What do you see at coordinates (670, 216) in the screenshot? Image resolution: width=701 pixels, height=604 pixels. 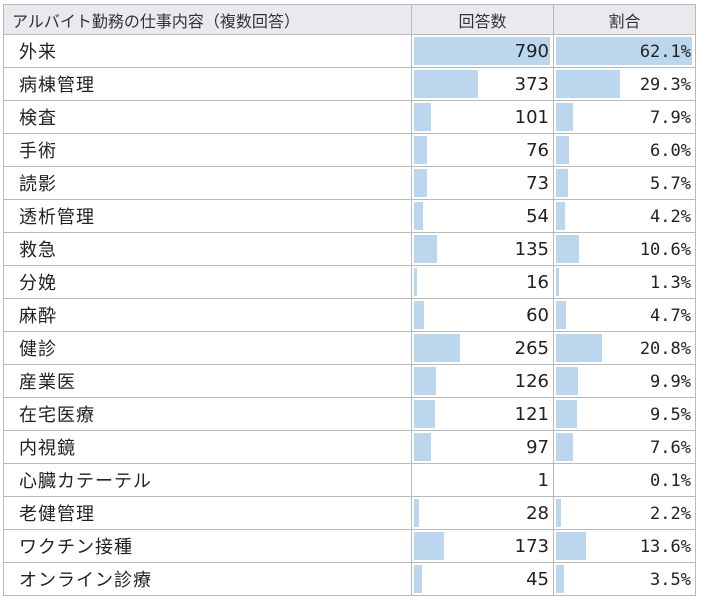 I see `percent-value: 4.2%` at bounding box center [670, 216].